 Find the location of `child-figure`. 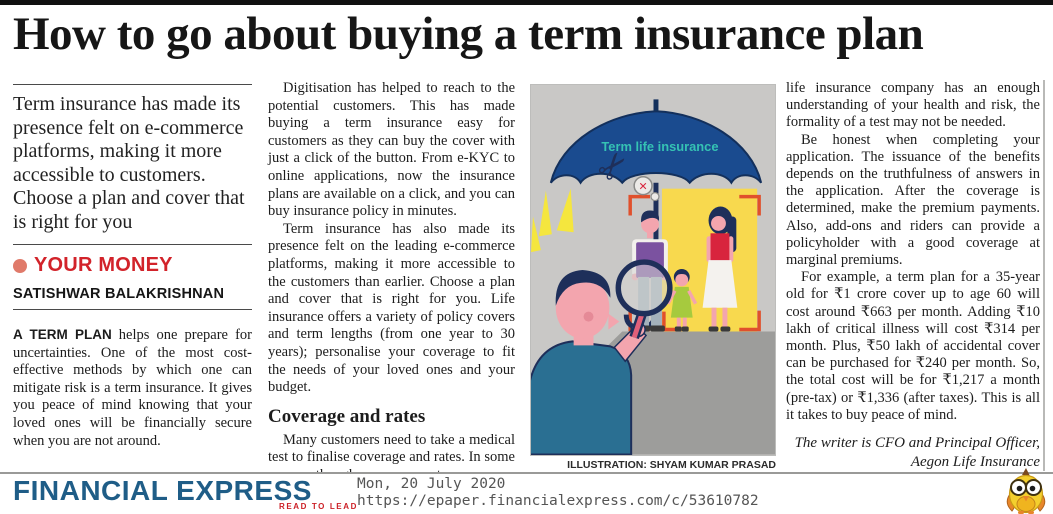

child-figure is located at coordinates (682, 300).